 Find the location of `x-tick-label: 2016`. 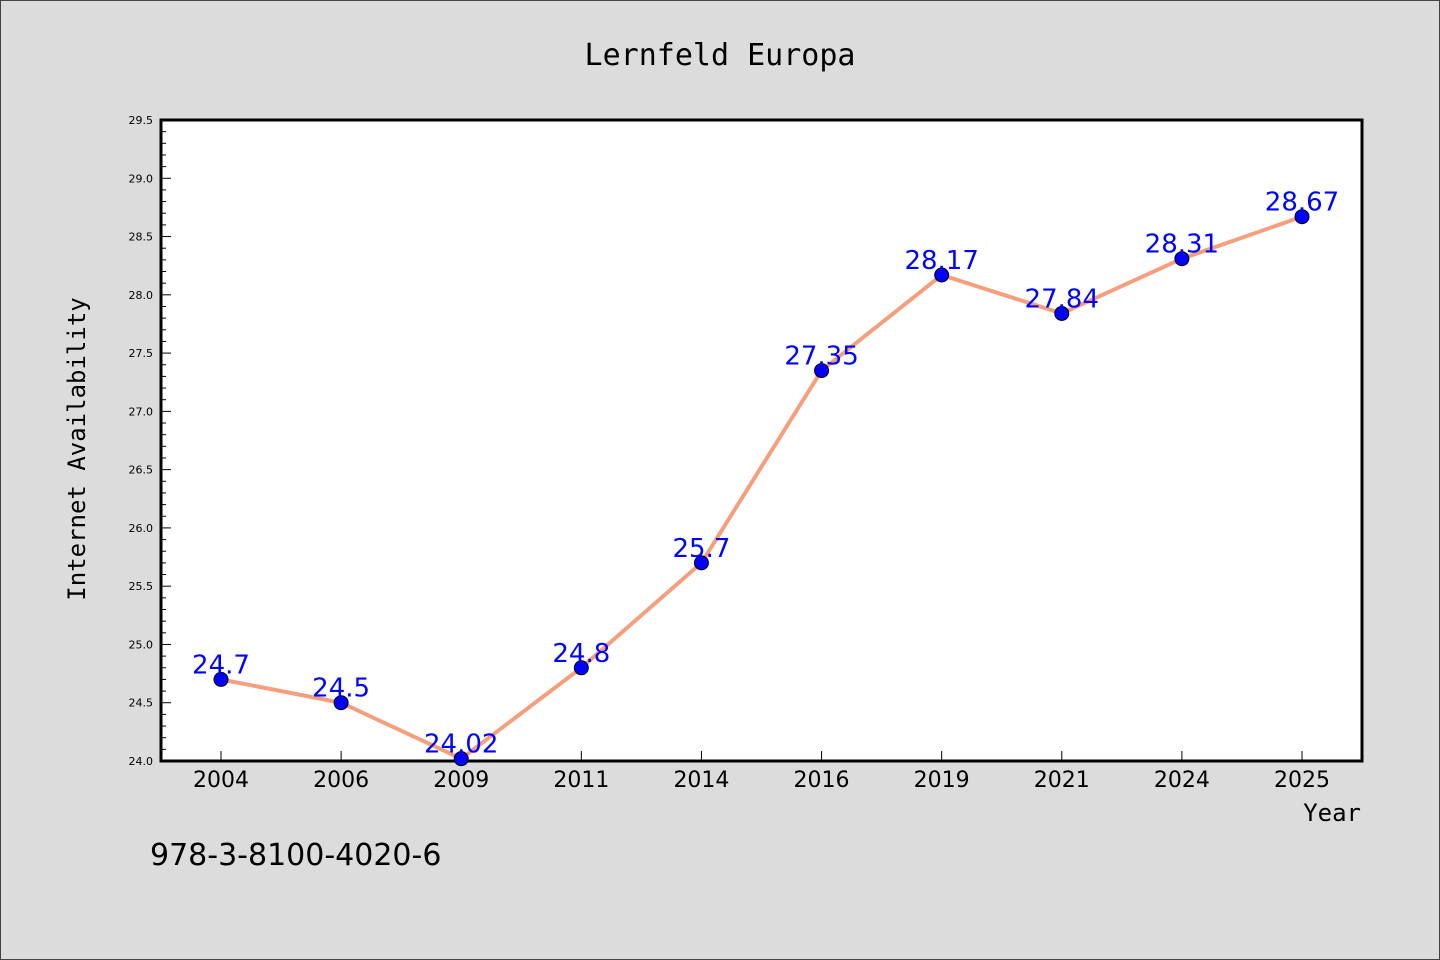

x-tick-label: 2016 is located at coordinates (822, 780).